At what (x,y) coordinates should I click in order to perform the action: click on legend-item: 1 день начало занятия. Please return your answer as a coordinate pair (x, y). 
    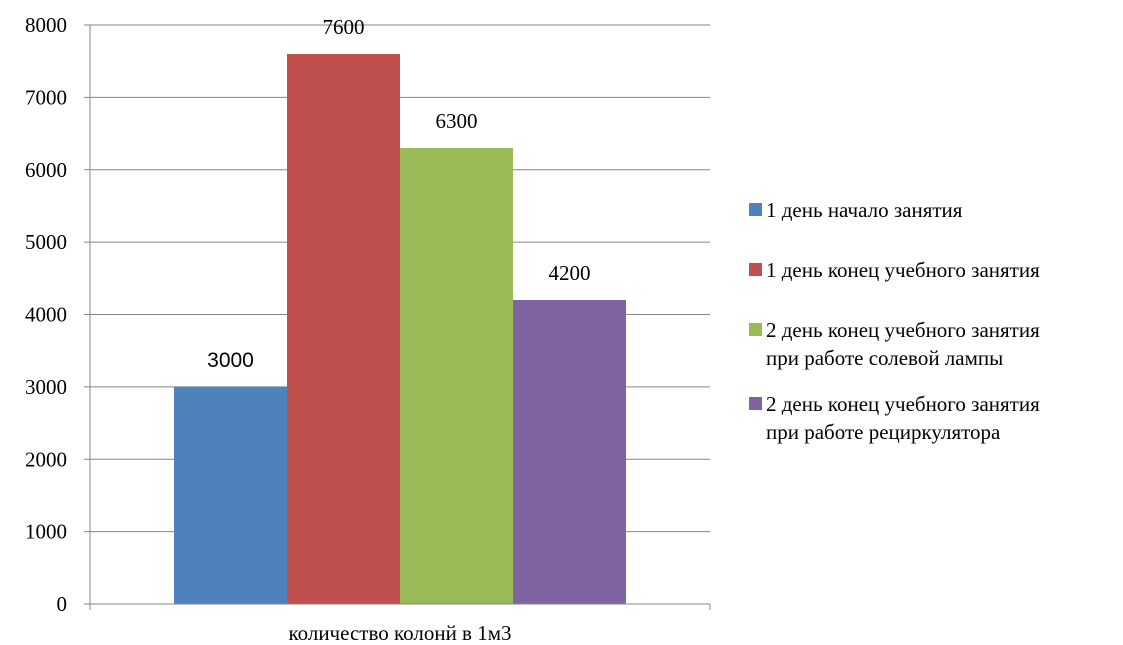
    Looking at the image, I should click on (934, 226).